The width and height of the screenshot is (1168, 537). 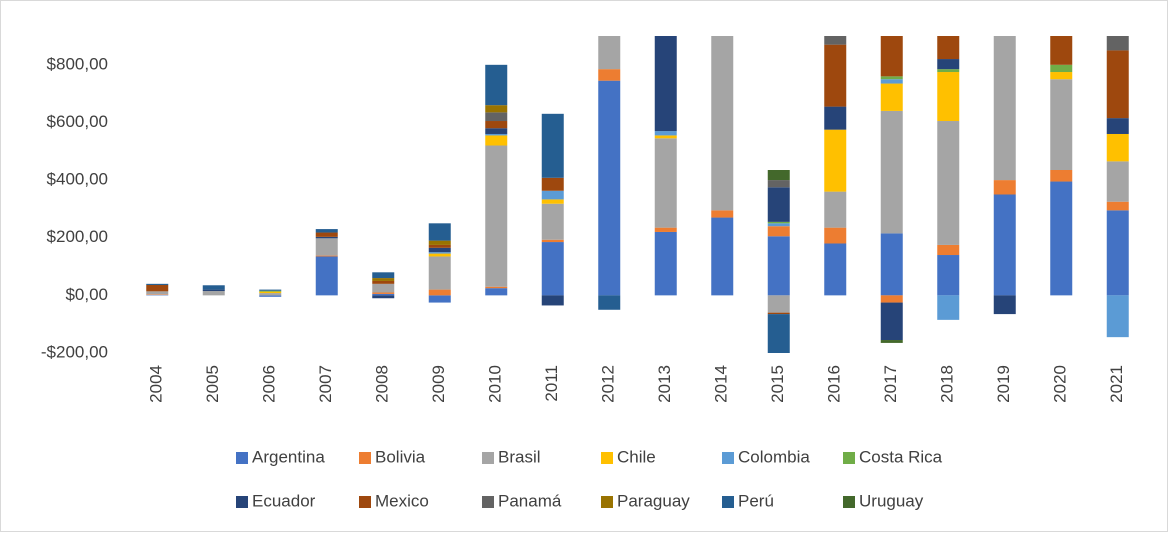 I want to click on x-tick-label: 2020, so click(x=1060, y=384).